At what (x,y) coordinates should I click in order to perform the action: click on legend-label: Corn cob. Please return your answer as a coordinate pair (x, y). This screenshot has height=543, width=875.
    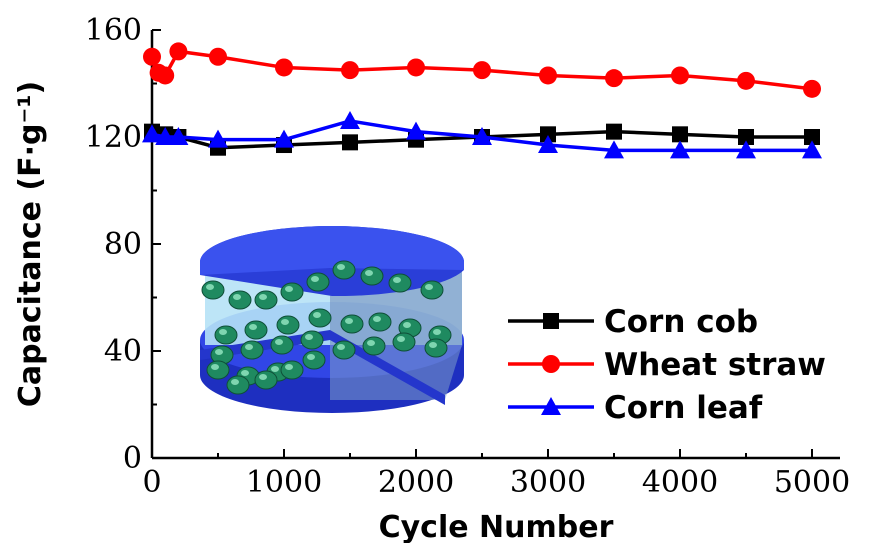
    Looking at the image, I should click on (681, 322).